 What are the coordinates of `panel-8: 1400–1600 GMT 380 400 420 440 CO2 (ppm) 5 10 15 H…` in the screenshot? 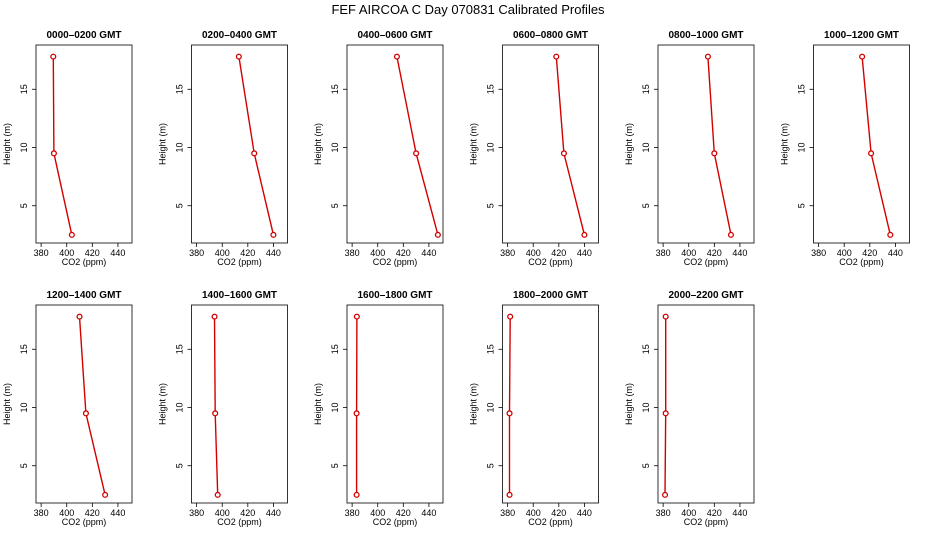 It's located at (223, 408).